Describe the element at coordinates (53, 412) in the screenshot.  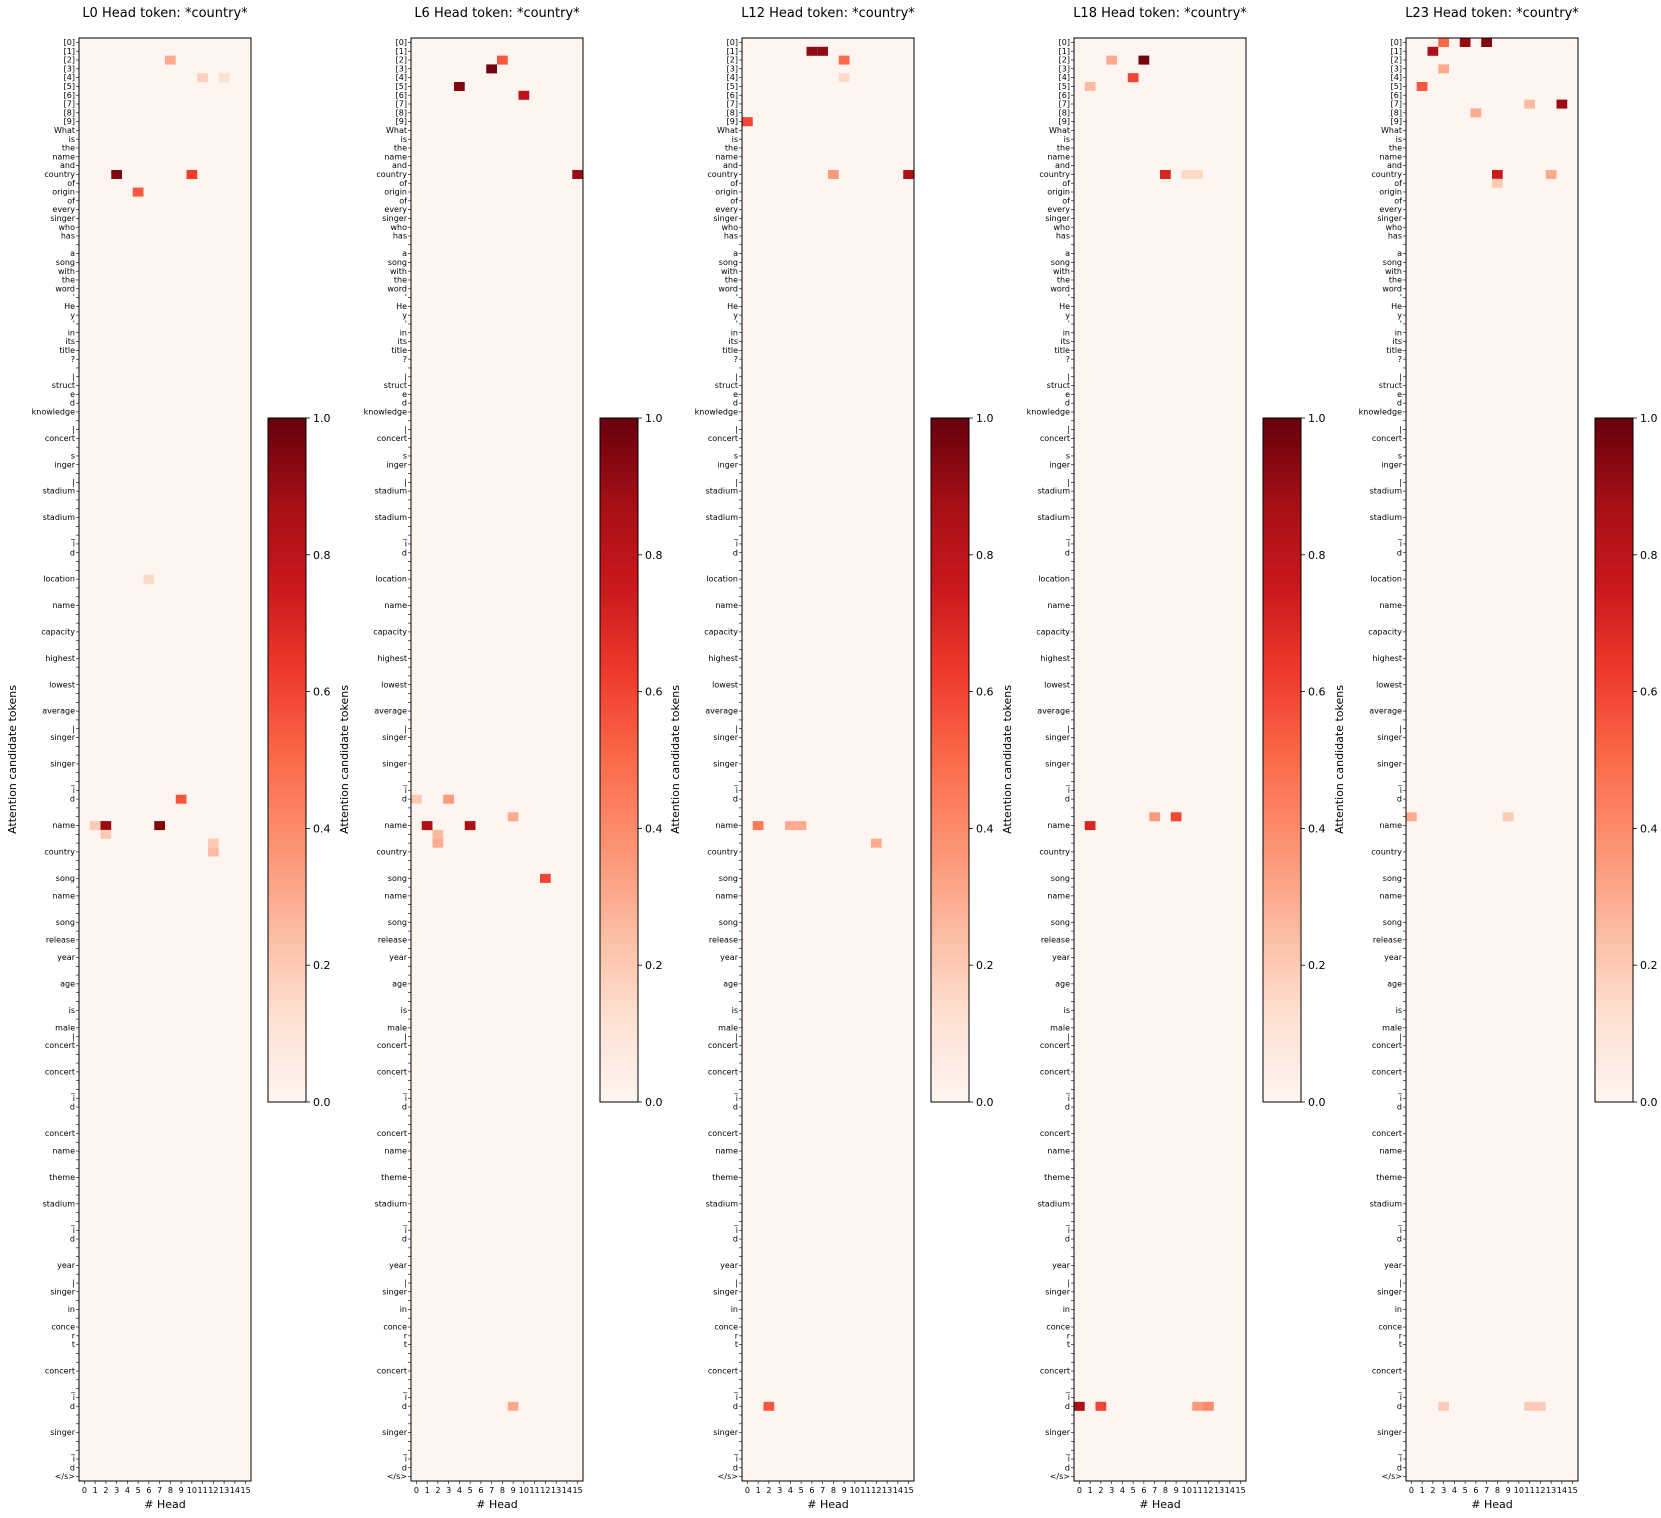
I see `y-tick-label: knowledge` at that location.